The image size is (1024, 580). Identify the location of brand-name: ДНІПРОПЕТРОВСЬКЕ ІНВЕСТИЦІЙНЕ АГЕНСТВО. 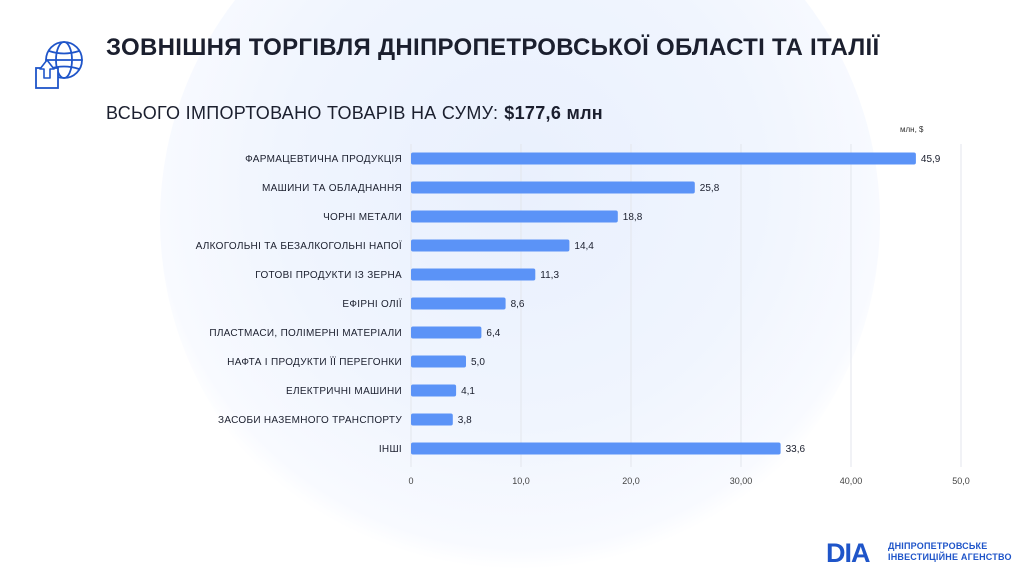
(953, 552).